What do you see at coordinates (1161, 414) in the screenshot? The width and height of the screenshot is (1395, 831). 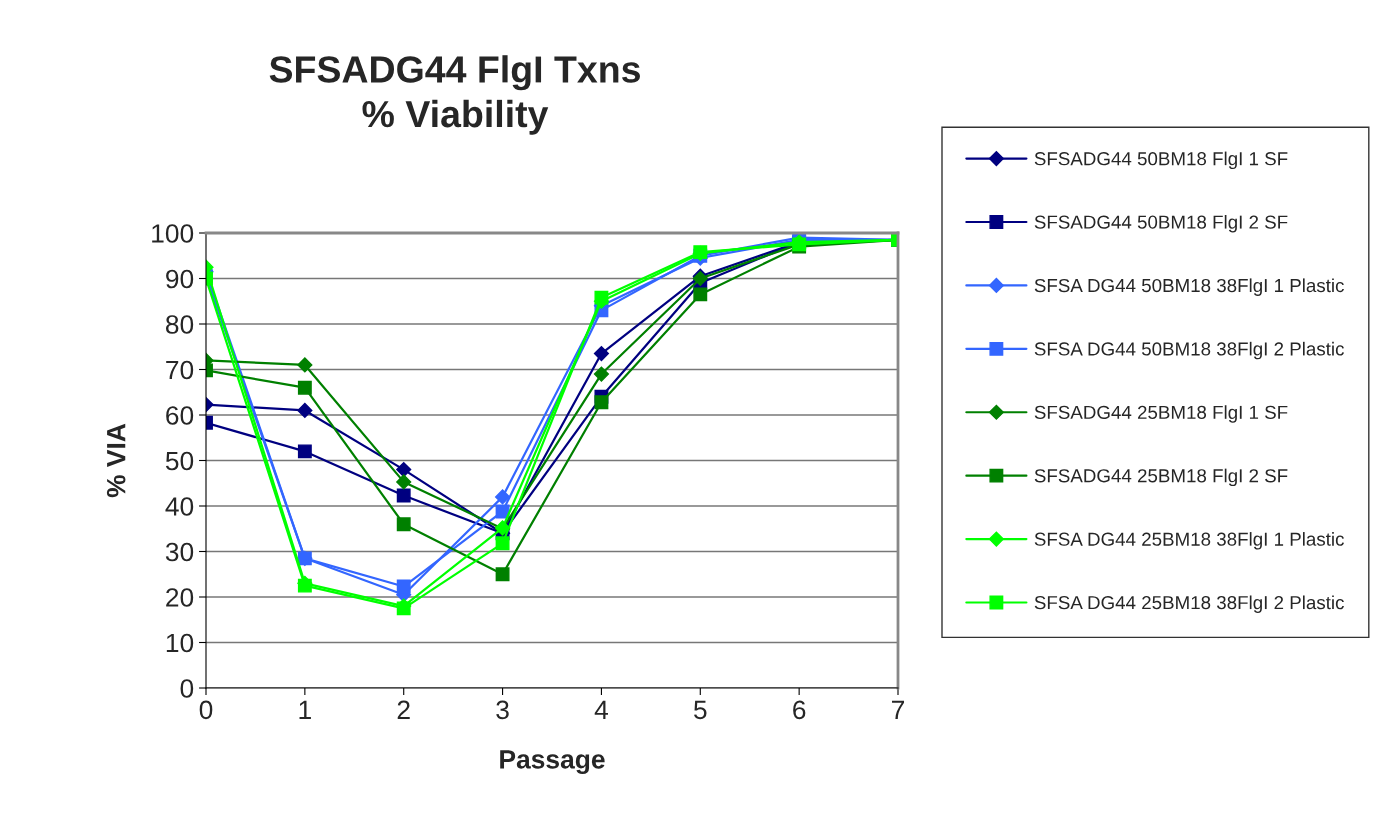 I see `legend-label: SFSADG44 25BM18 FlgI 1 SF` at bounding box center [1161, 414].